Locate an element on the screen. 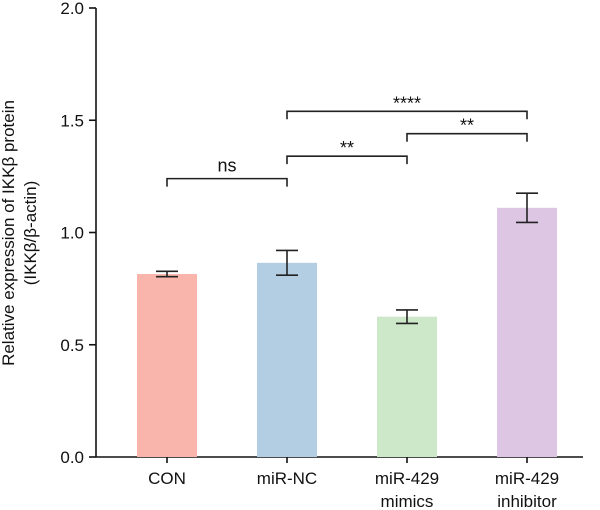 The image size is (600, 510). x-tick-label: miR-NC is located at coordinates (287, 478).